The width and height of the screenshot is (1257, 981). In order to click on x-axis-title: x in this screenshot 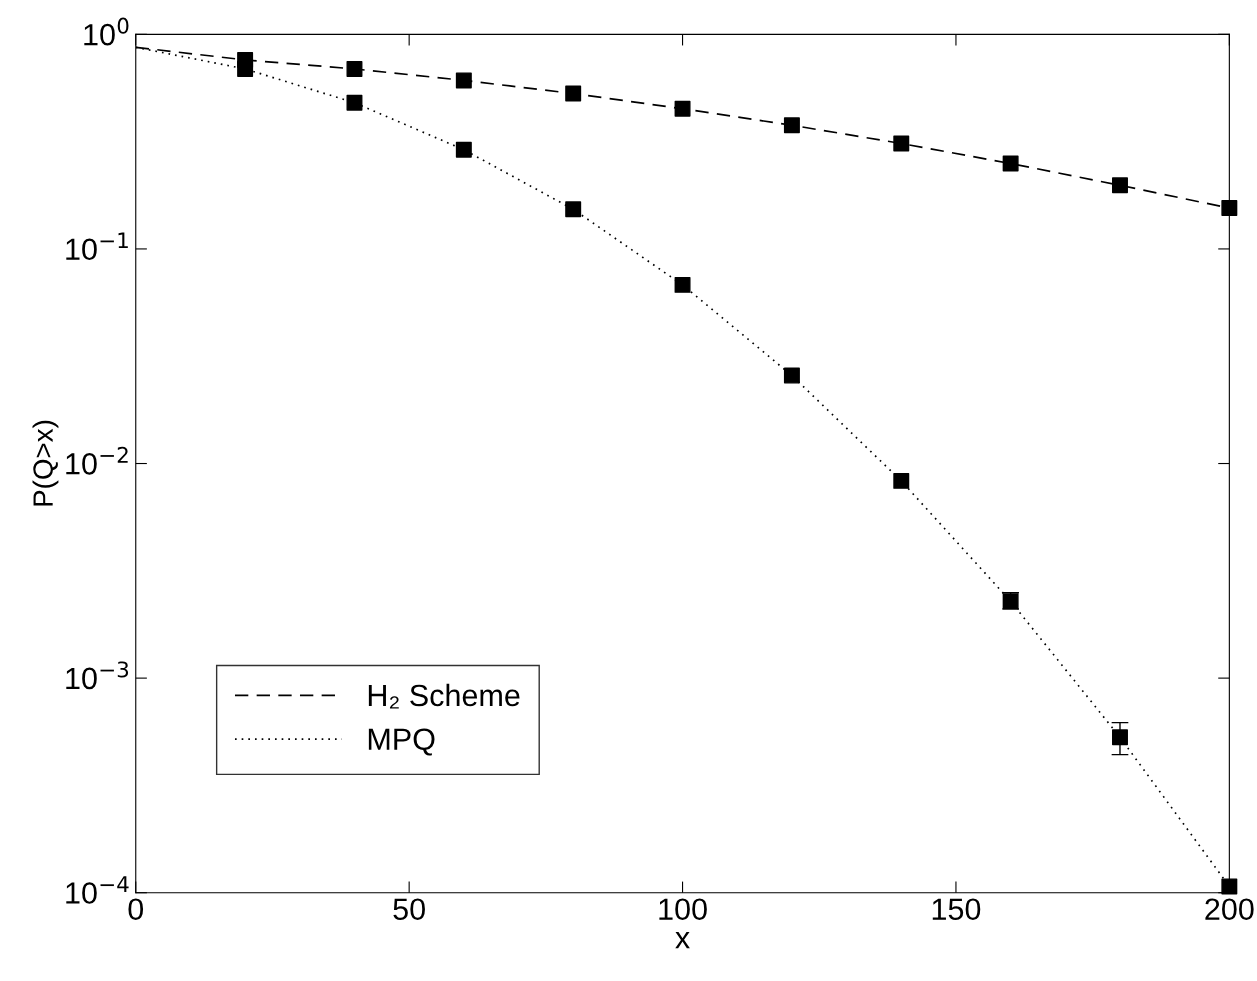, I will do `click(682, 940)`.